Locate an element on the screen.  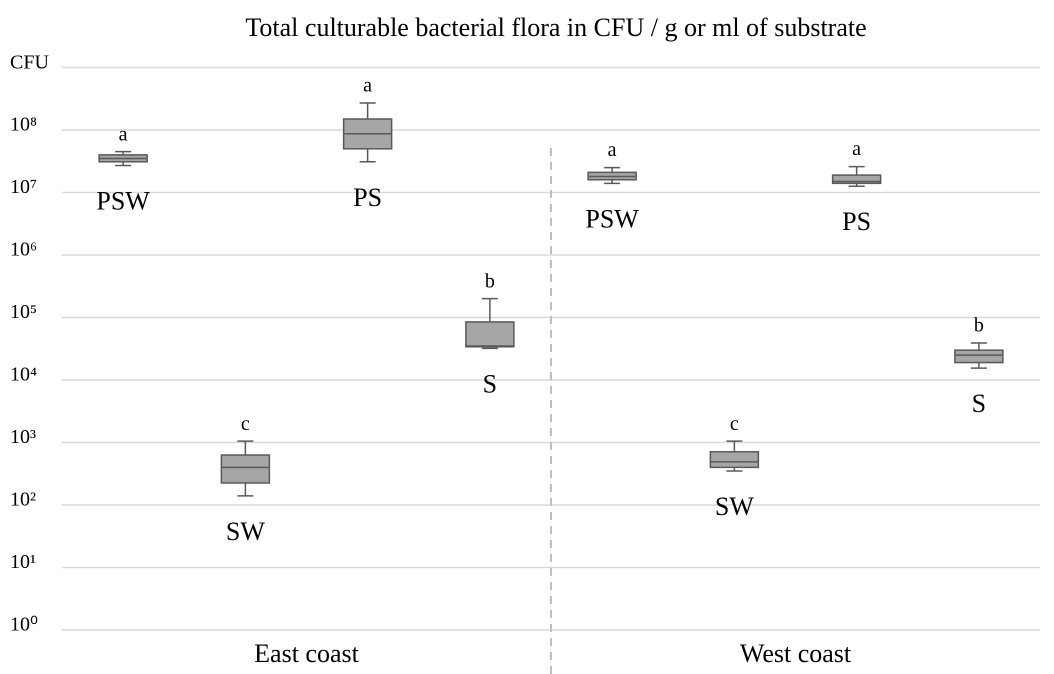
y-tick-label: 10⁵ is located at coordinates (23, 312).